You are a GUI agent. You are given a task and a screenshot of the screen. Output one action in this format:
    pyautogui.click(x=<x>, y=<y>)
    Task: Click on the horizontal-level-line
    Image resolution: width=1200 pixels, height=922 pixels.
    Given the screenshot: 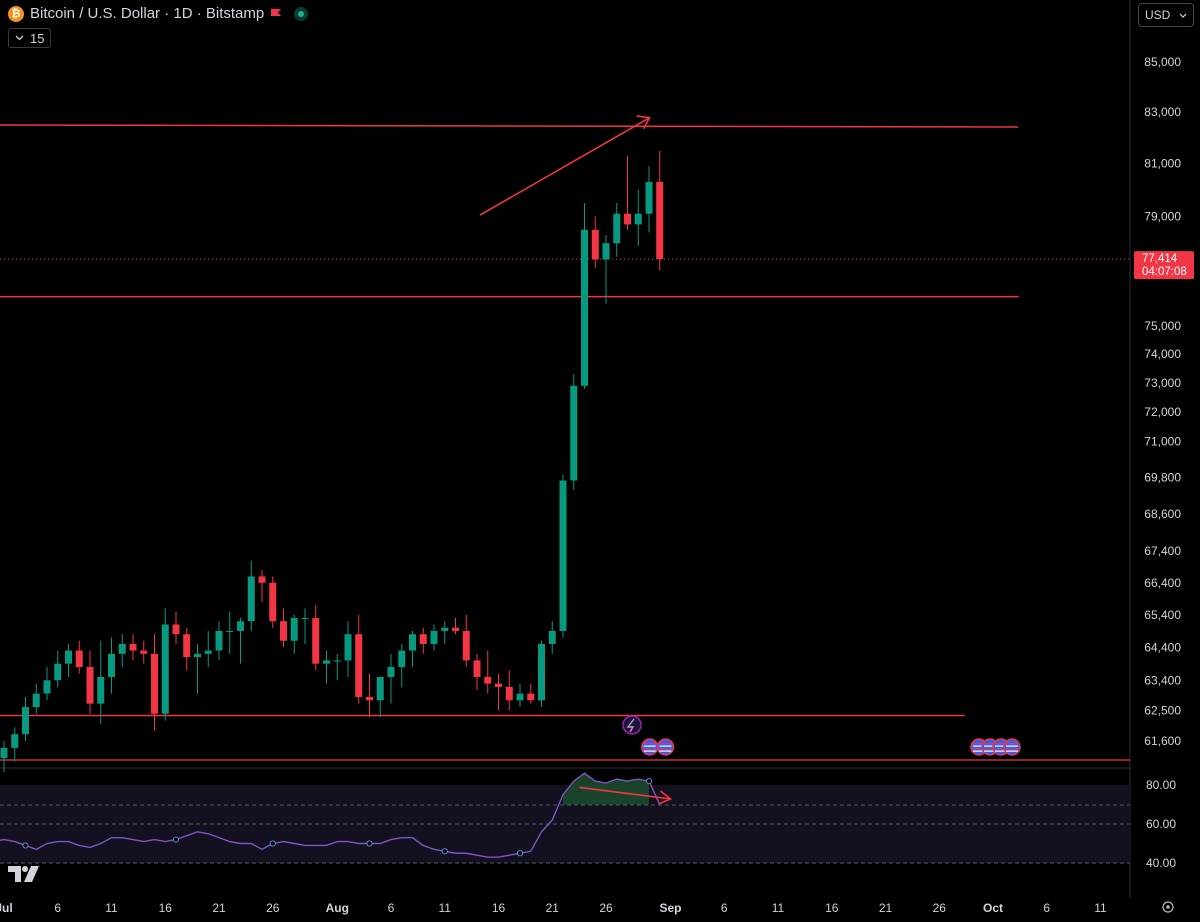 What is the action you would take?
    pyautogui.click(x=509, y=126)
    